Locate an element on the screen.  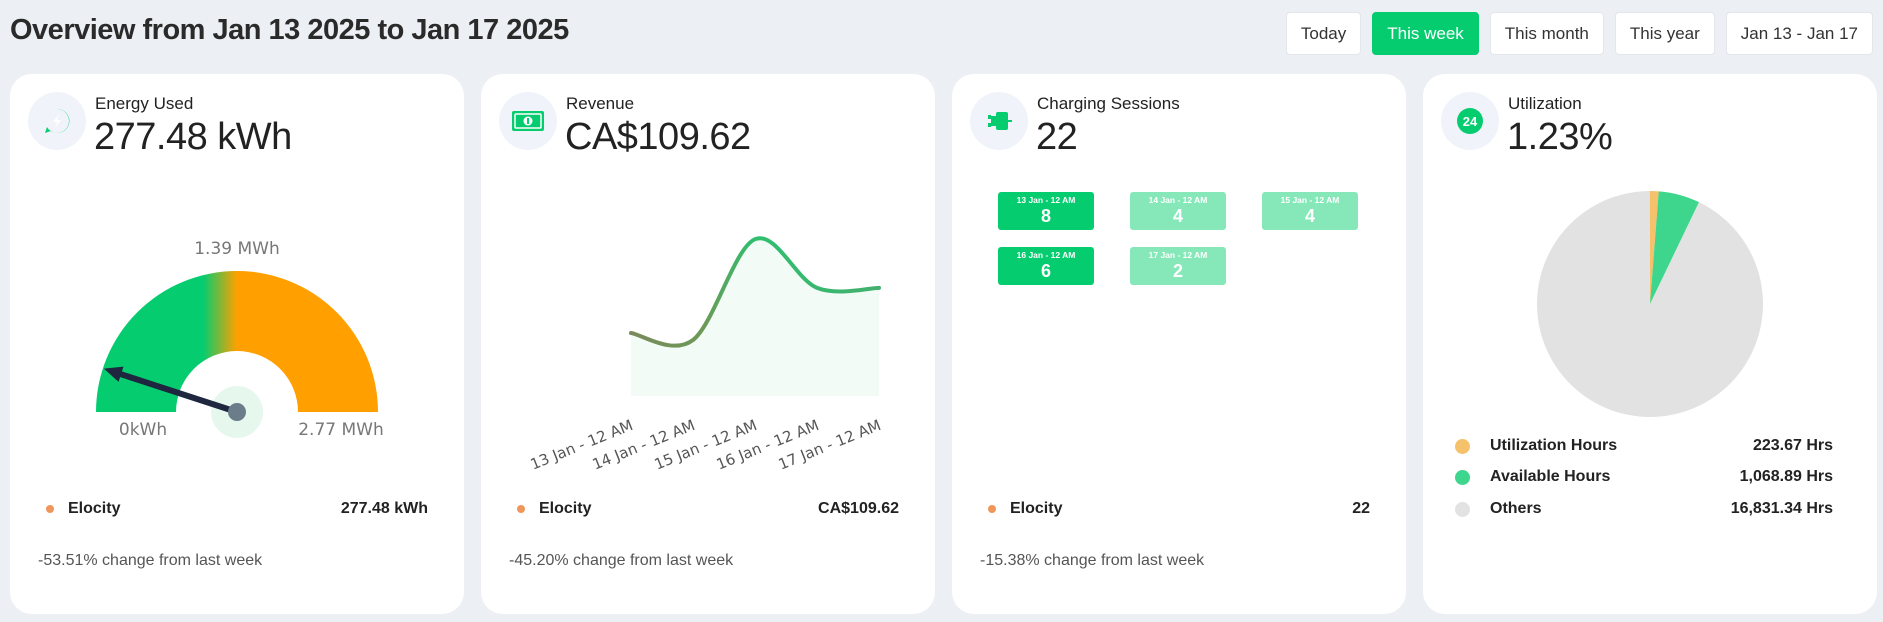
change-text: -53.51% change from last week is located at coordinates (150, 560).